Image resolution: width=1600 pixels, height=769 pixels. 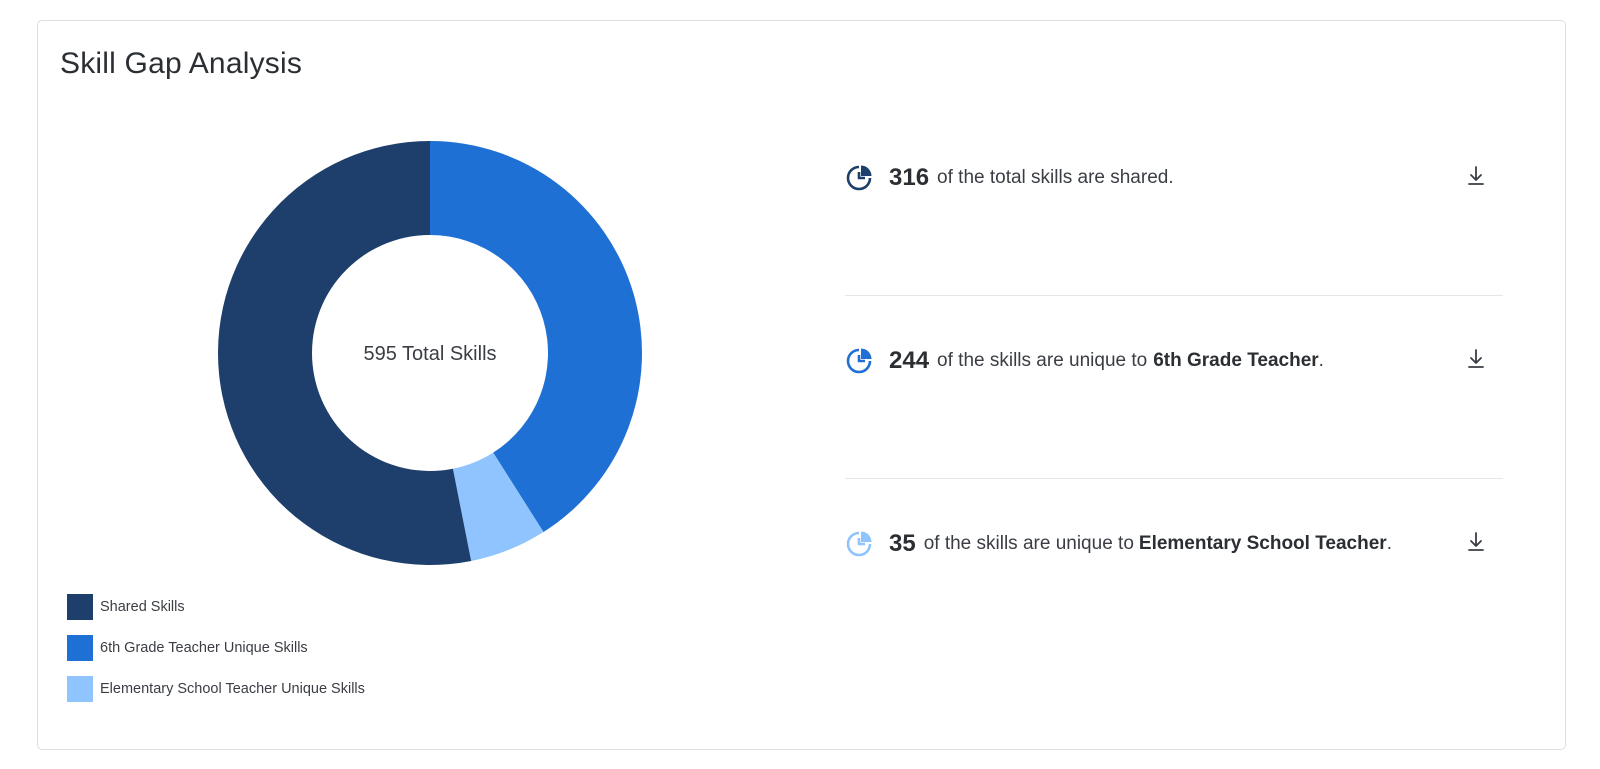 I want to click on legend-label: Elementary School Teacher Unique Skills, so click(x=232, y=689).